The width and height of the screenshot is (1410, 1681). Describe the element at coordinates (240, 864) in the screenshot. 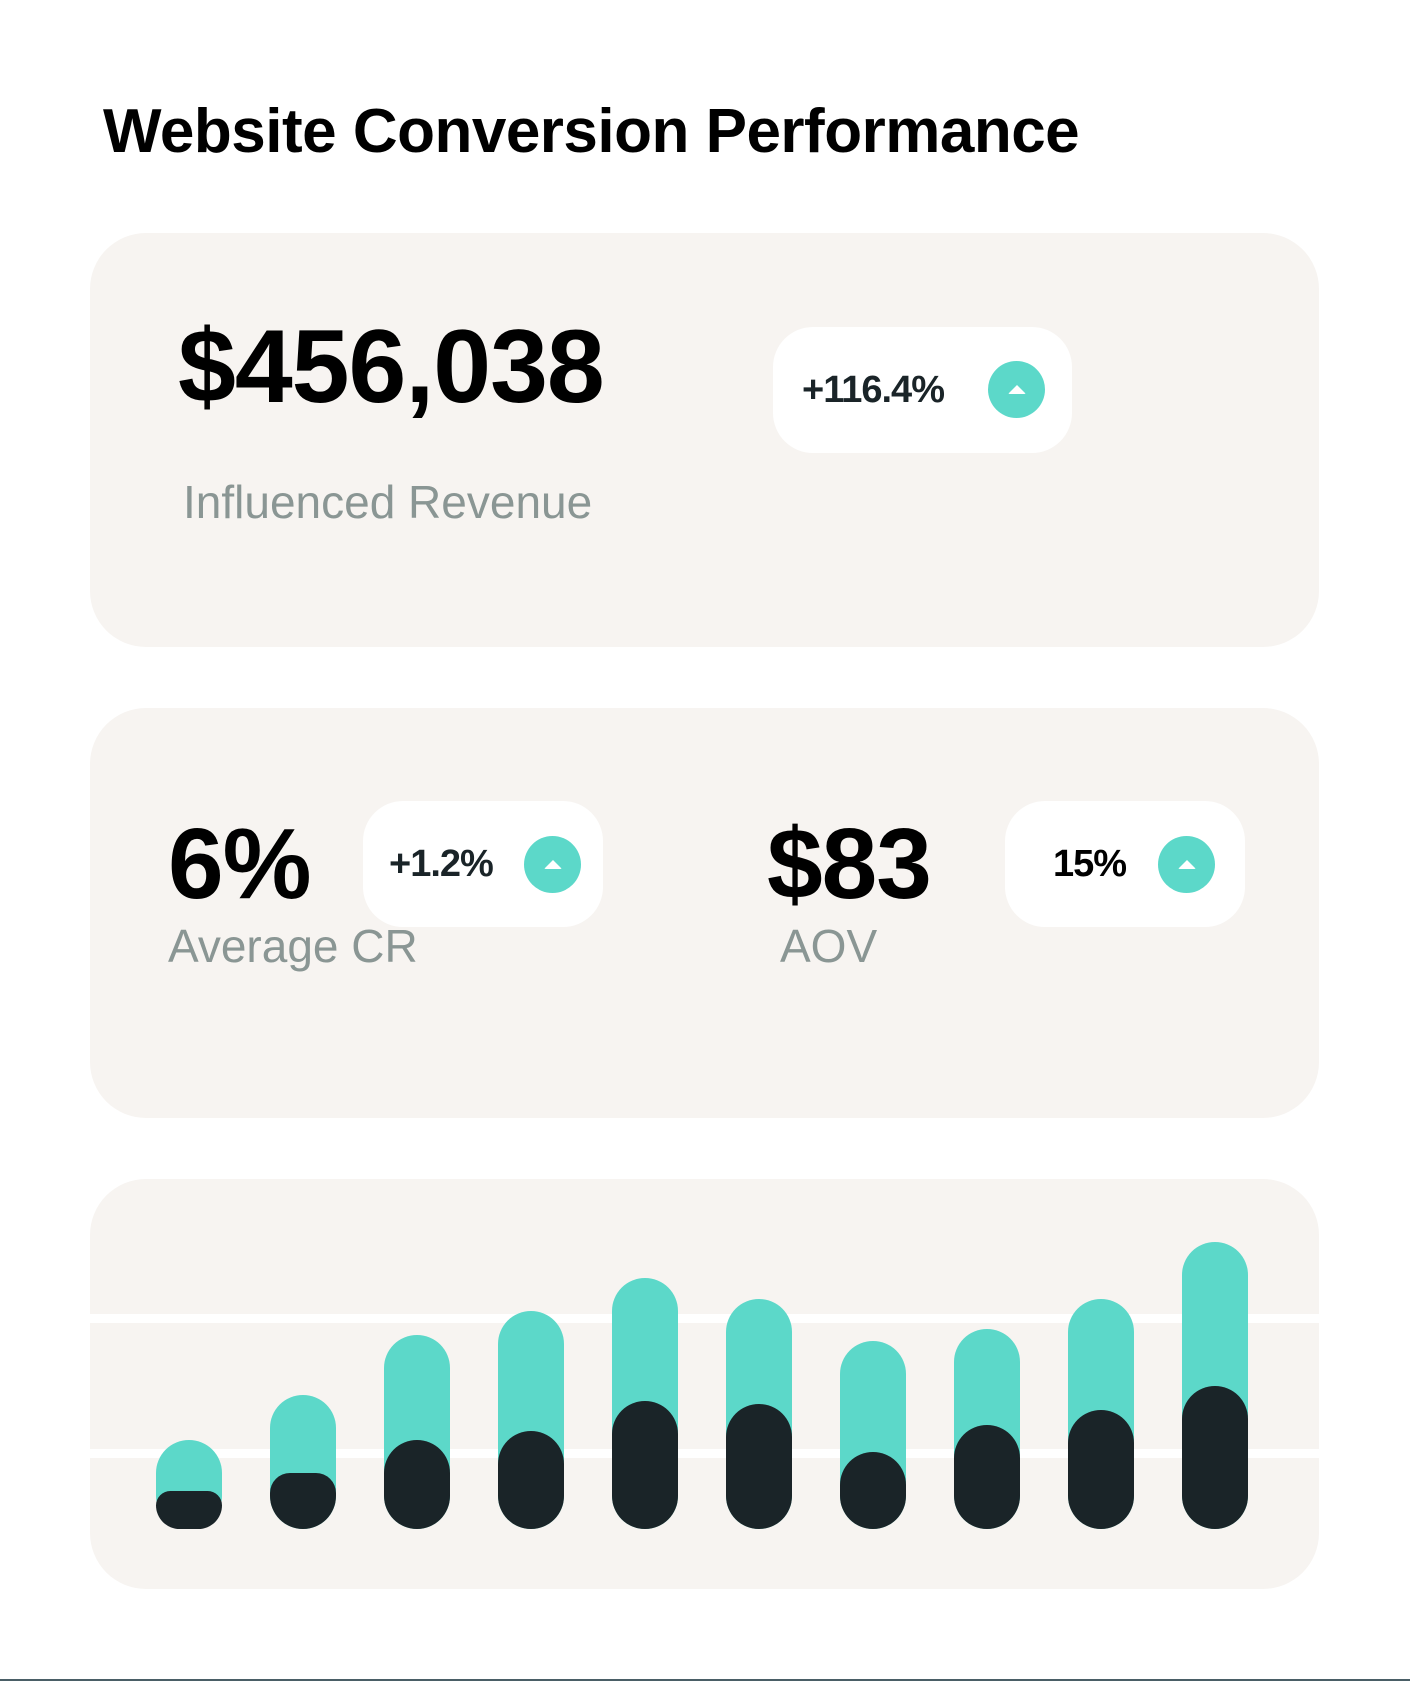

I see `cr-value: 6%` at that location.